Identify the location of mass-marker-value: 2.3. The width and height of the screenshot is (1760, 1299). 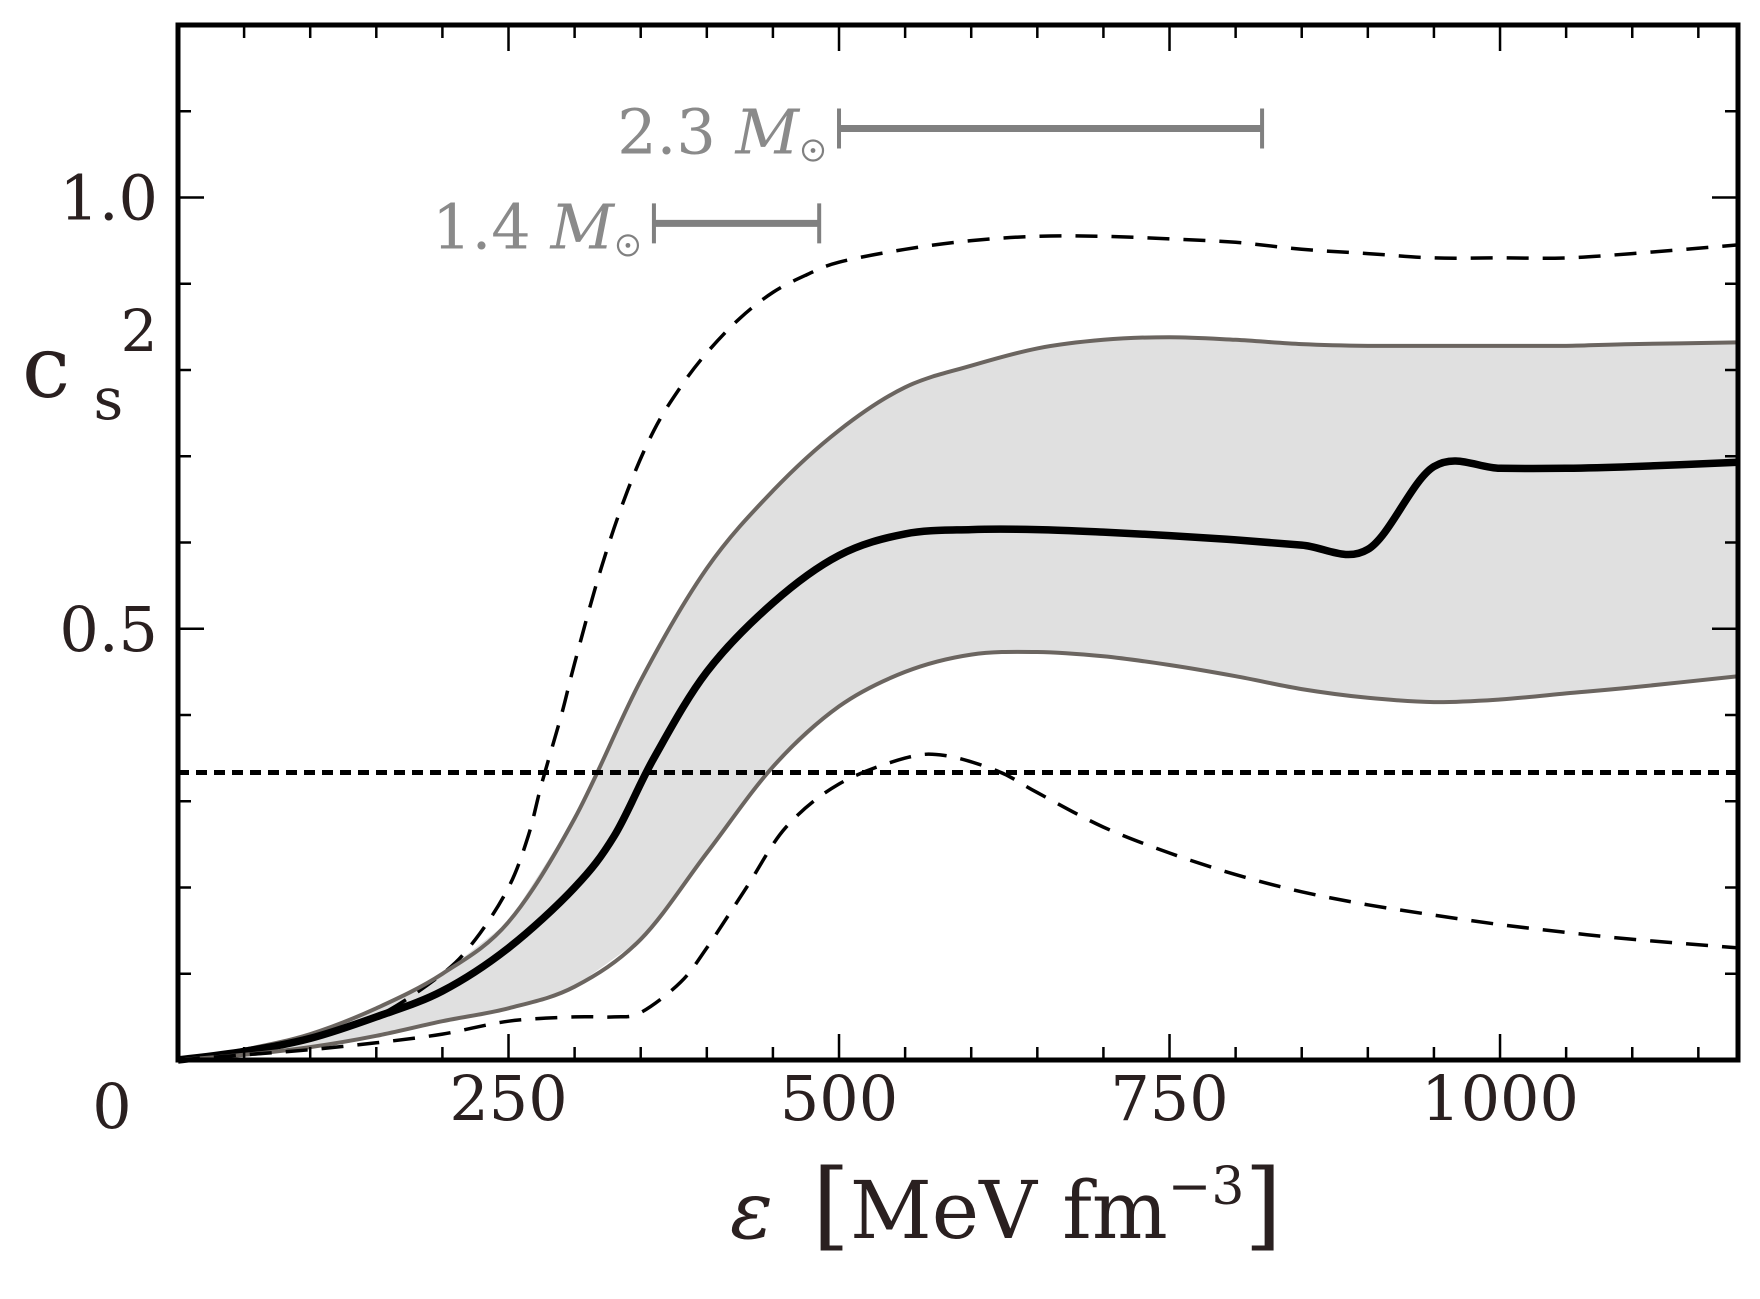
(676, 132).